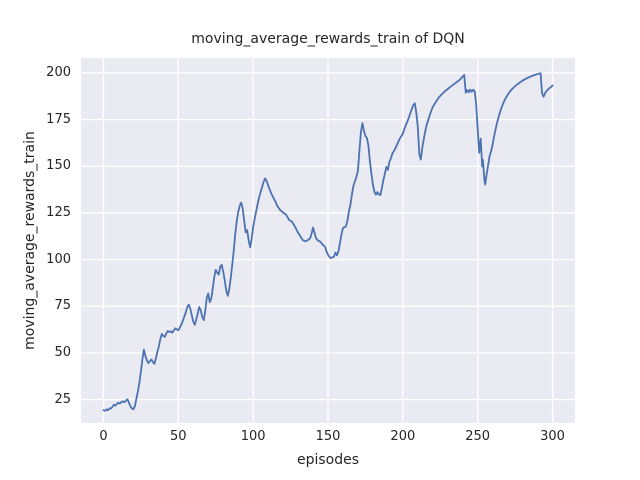 The width and height of the screenshot is (640, 480). I want to click on x-tick-label: 0, so click(103, 436).